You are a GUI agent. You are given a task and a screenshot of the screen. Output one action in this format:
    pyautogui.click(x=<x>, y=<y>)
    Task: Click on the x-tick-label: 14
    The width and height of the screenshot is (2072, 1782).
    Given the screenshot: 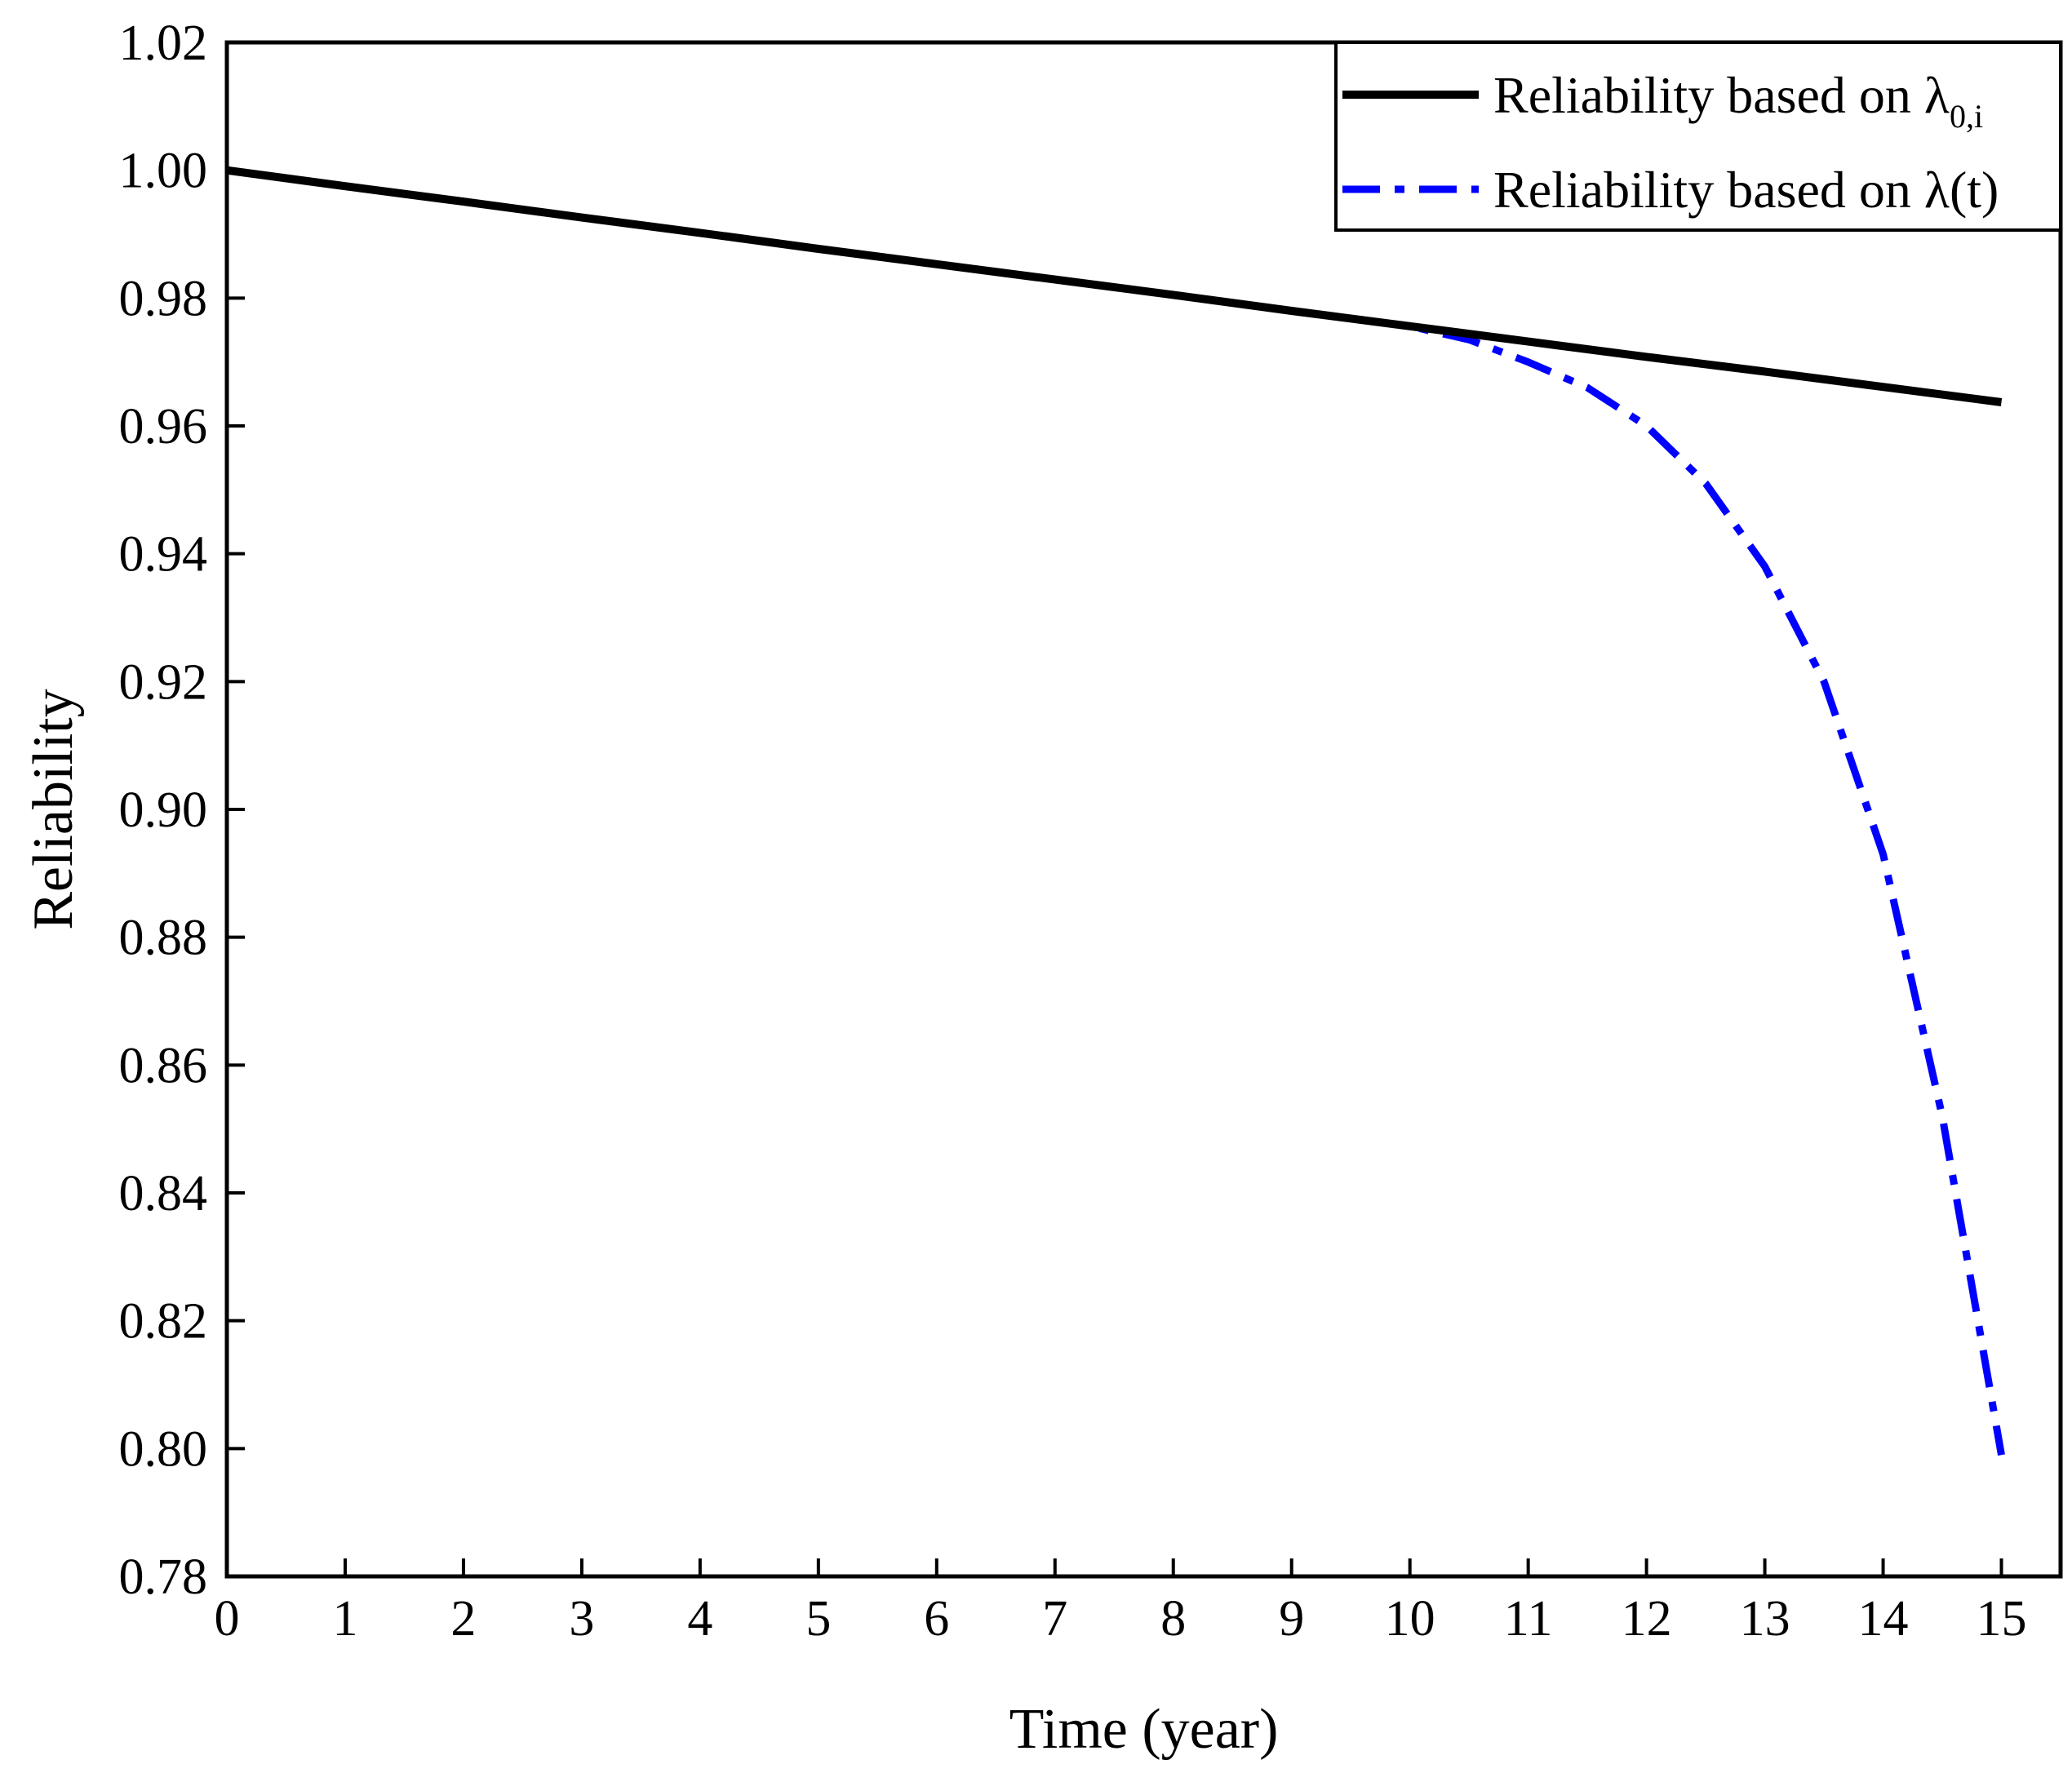 What is the action you would take?
    pyautogui.click(x=1884, y=1619)
    